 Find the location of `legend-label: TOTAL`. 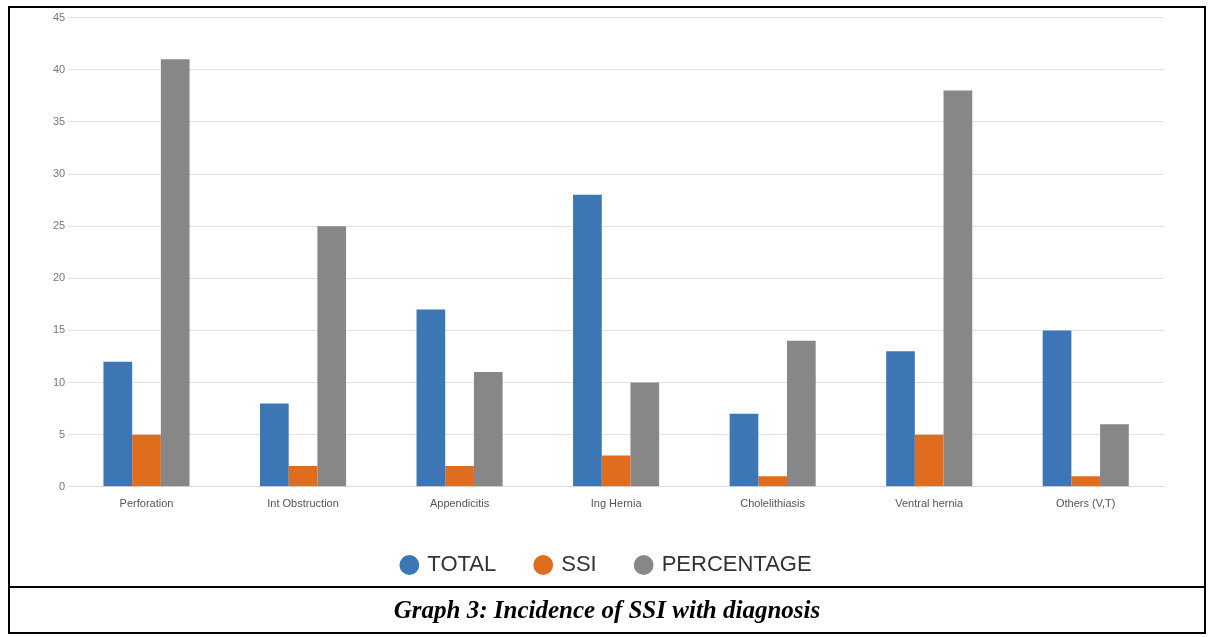

legend-label: TOTAL is located at coordinates (462, 564).